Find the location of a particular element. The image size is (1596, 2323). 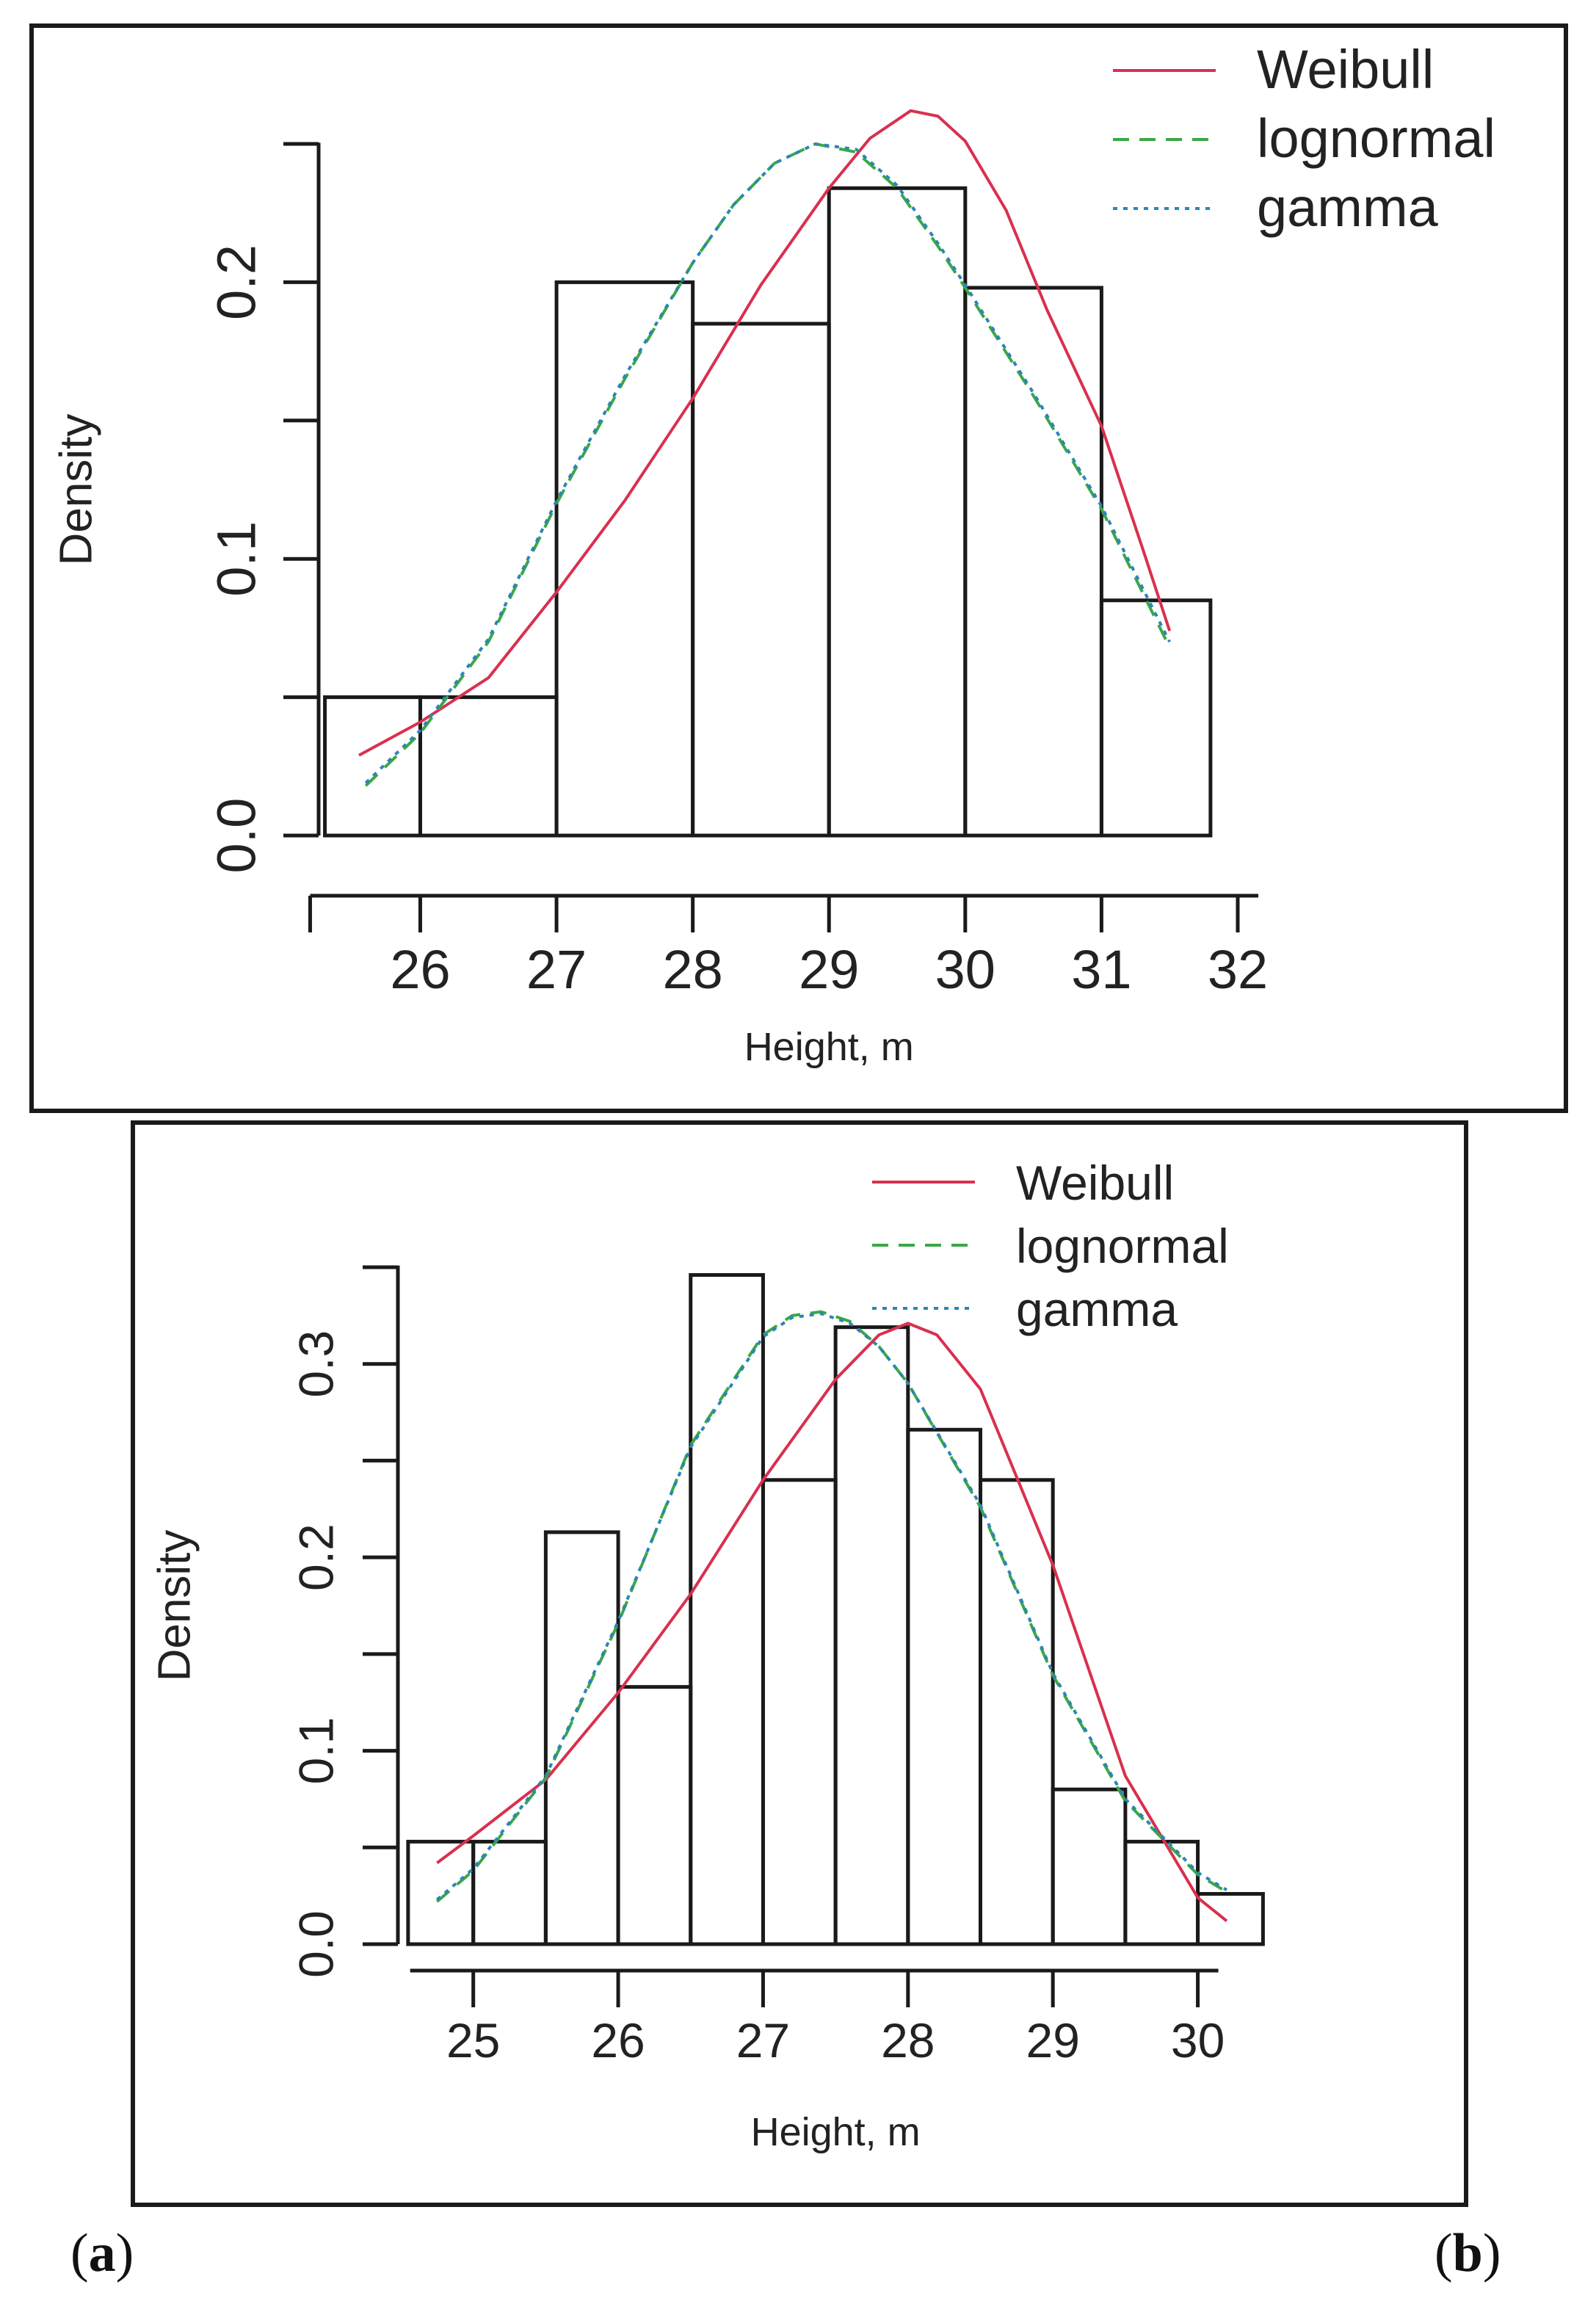

x-tick-label: 32 is located at coordinates (1238, 970).